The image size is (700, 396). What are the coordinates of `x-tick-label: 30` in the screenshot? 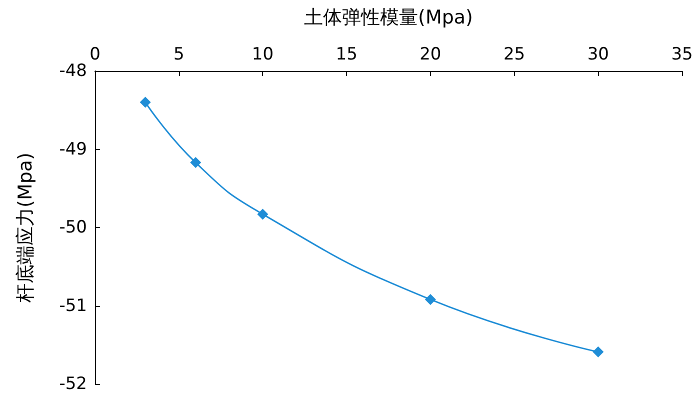 It's located at (598, 54).